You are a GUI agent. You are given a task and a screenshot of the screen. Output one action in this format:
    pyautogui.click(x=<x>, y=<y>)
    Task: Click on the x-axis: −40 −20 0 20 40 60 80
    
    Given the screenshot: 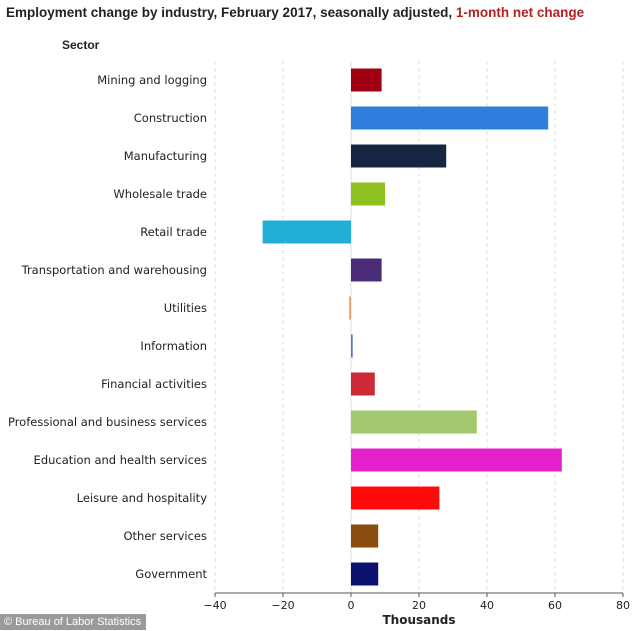 What is the action you would take?
    pyautogui.click(x=416, y=602)
    